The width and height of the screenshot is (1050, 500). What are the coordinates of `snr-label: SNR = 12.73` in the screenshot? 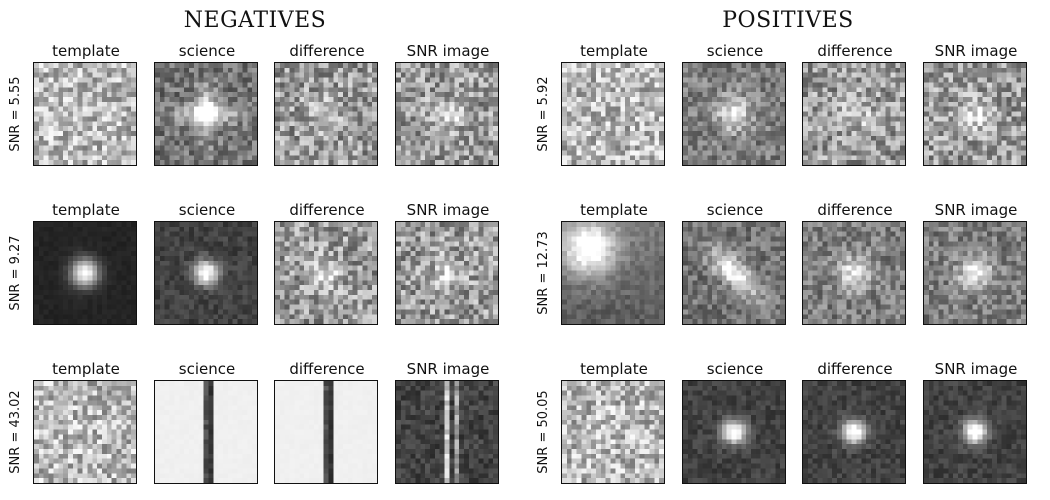 It's located at (543, 273).